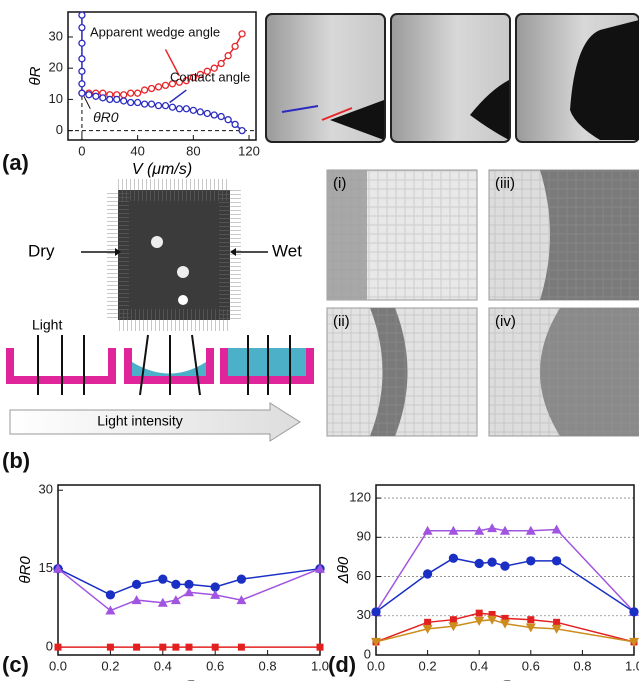 Image resolution: width=639 pixels, height=681 pixels. What do you see at coordinates (287, 250) in the screenshot?
I see `wet-label: Wet` at bounding box center [287, 250].